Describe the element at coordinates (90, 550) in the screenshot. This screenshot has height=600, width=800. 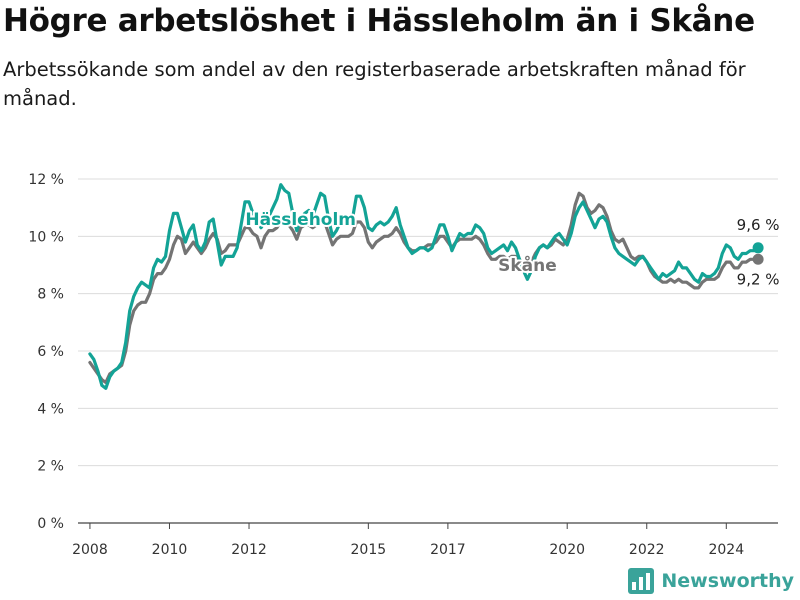
I see `x-tick-label: 2008` at that location.